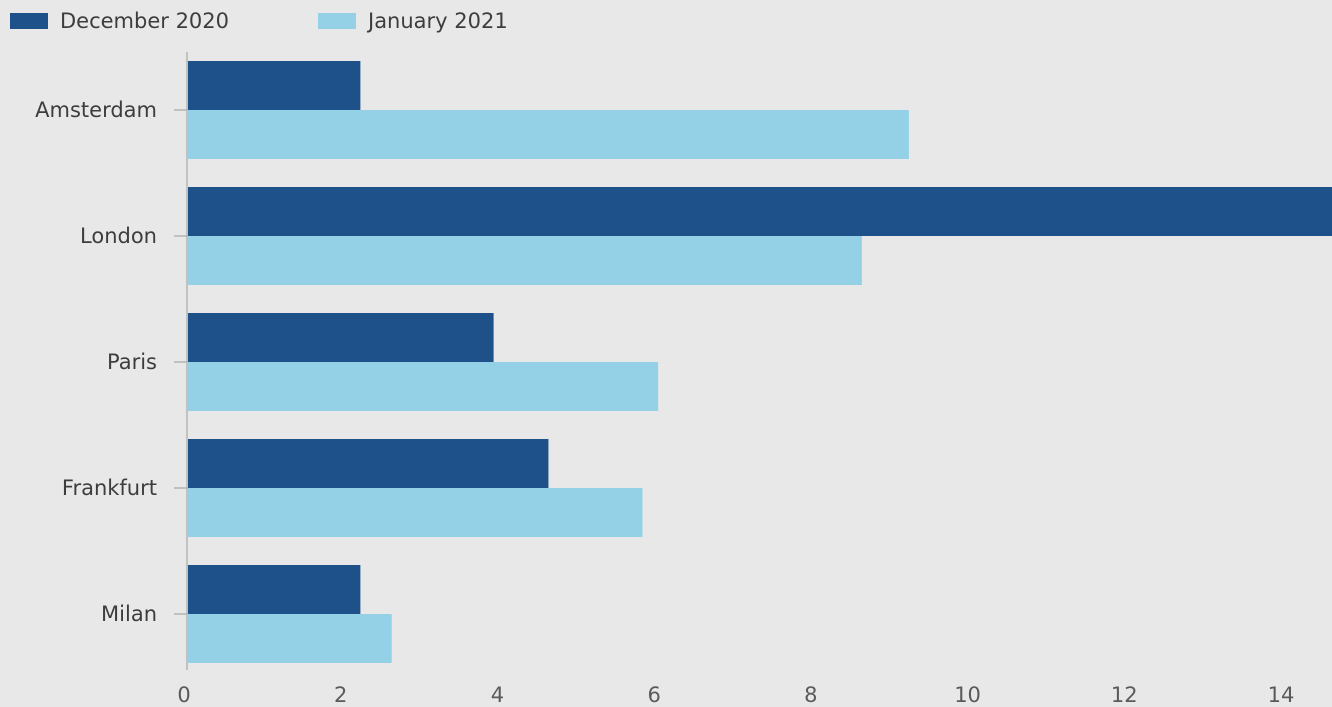  What do you see at coordinates (368, 463) in the screenshot?
I see `bar-frankfurt-december-2020` at bounding box center [368, 463].